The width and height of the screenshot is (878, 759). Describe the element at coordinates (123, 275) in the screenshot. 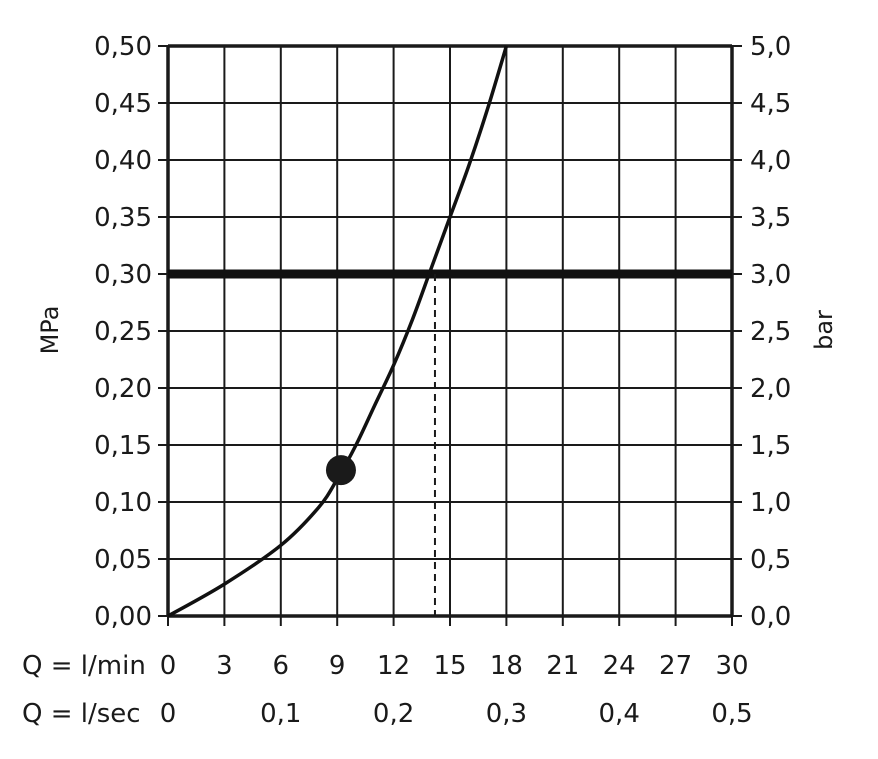

I see `y-left-tick-label: 0,30` at that location.